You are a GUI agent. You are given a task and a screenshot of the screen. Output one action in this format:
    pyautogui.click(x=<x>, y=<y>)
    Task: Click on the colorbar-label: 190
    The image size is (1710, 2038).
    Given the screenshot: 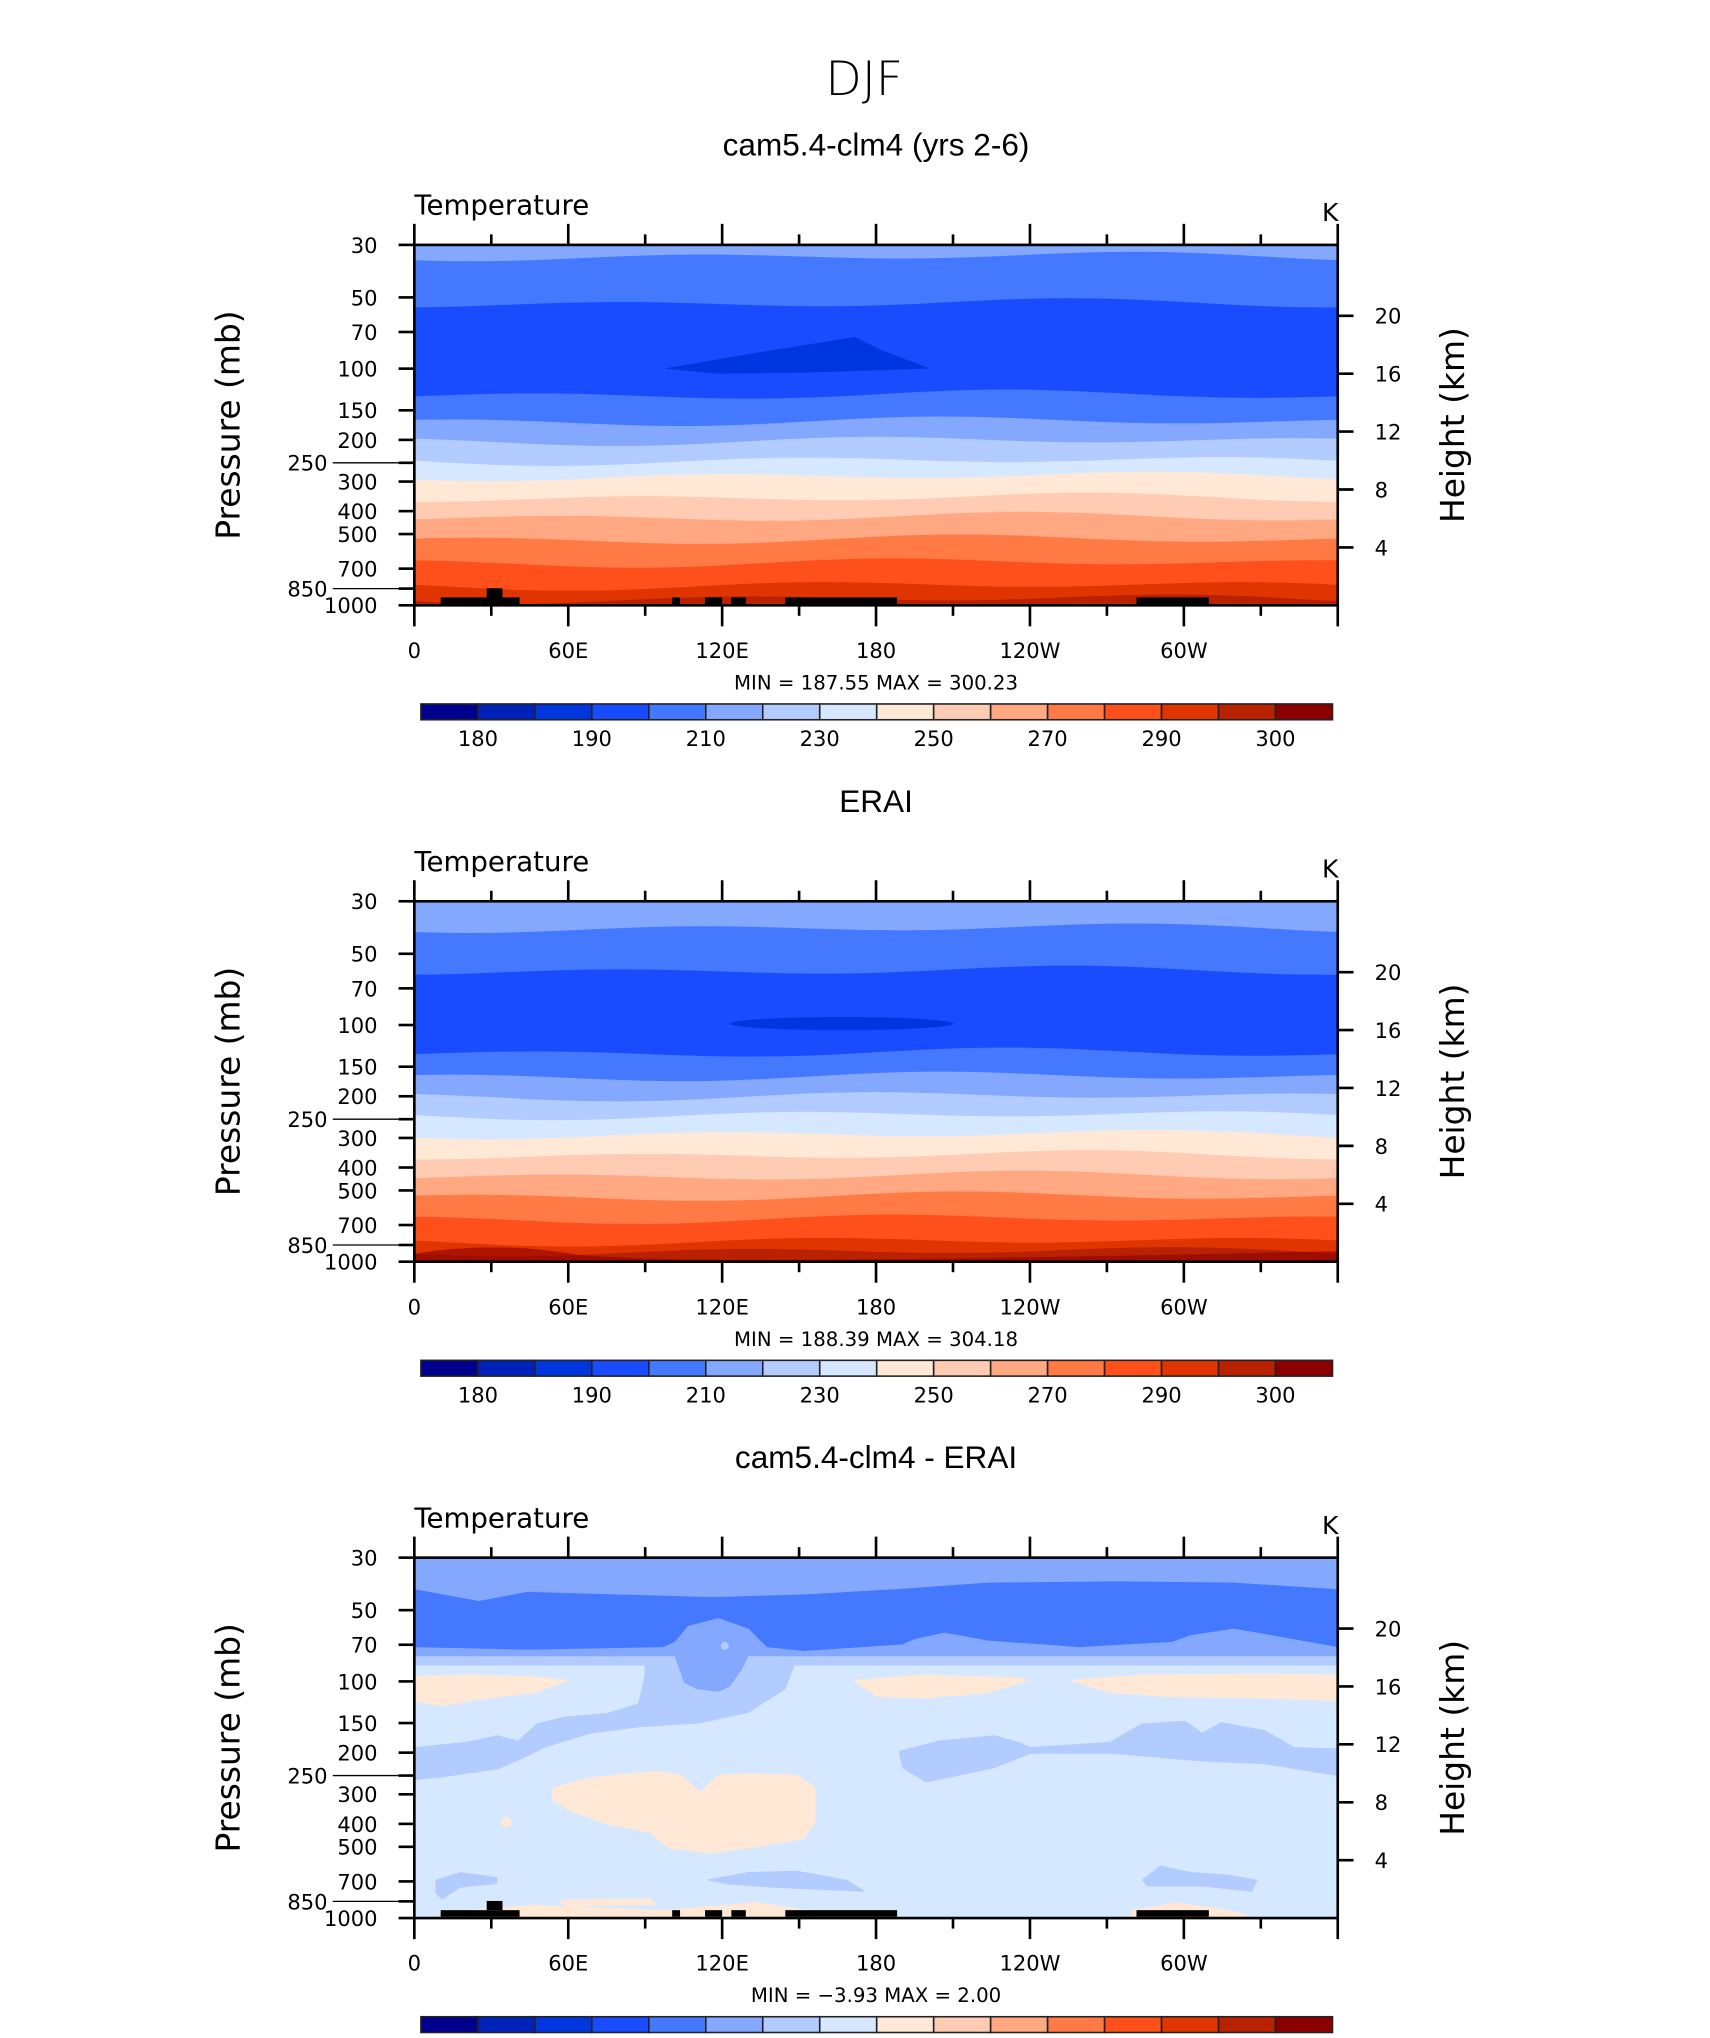 What is the action you would take?
    pyautogui.click(x=592, y=1394)
    